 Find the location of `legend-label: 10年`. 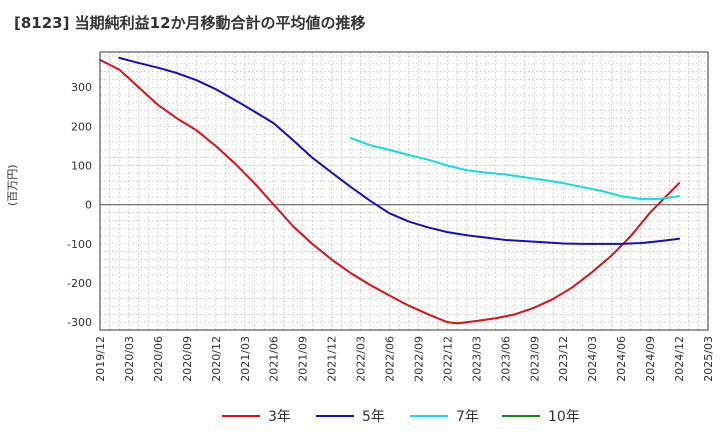

legend-label: 10年 is located at coordinates (564, 417).